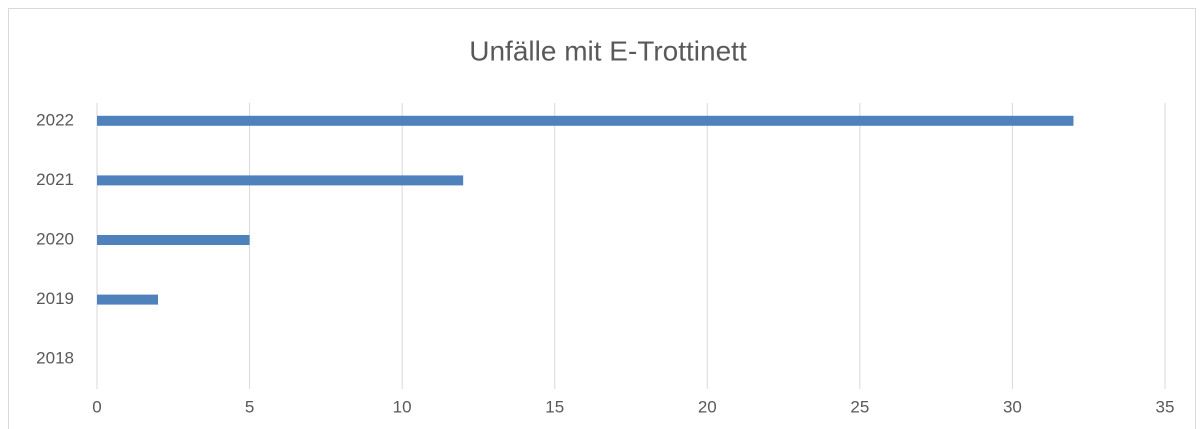 The height and width of the screenshot is (429, 1204). I want to click on x-tick-label: 0, so click(96, 406).